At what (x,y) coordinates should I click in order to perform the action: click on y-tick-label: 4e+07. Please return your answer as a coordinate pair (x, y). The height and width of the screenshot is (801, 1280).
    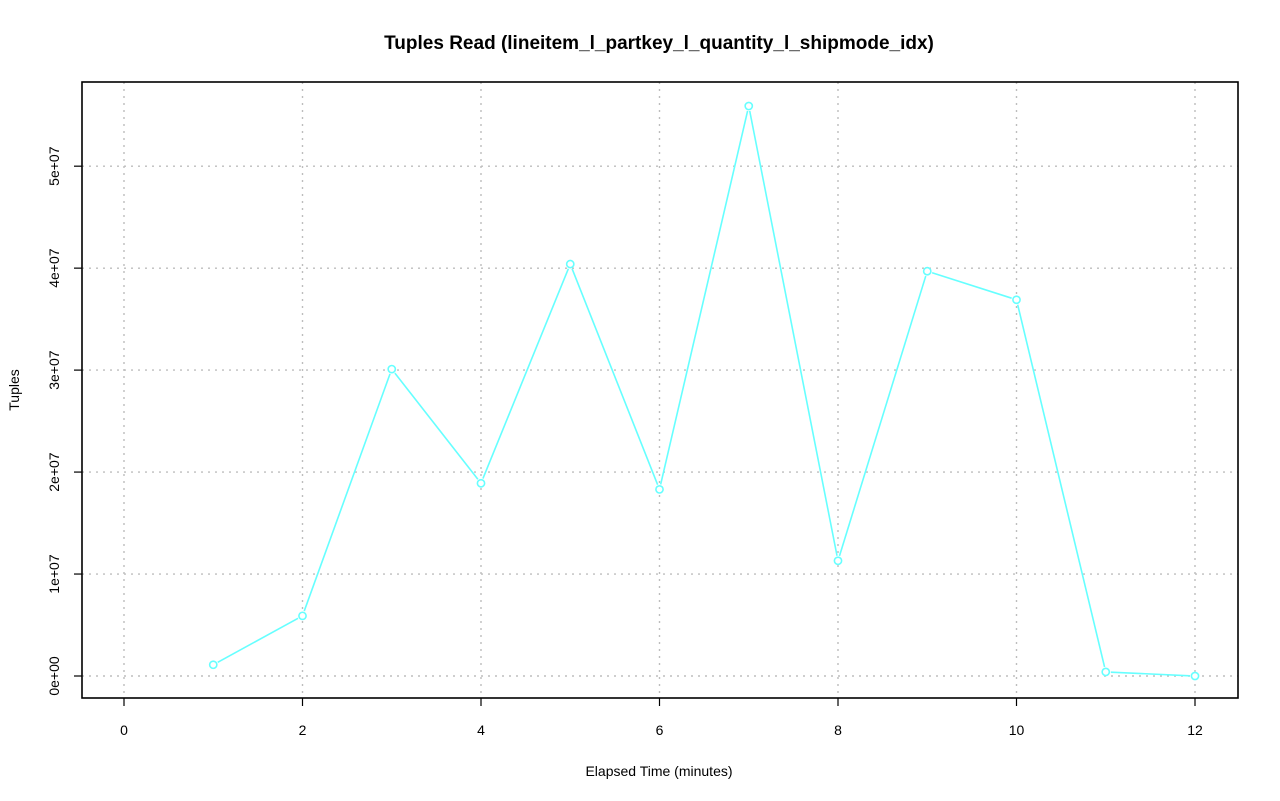
    Looking at the image, I should click on (54, 268).